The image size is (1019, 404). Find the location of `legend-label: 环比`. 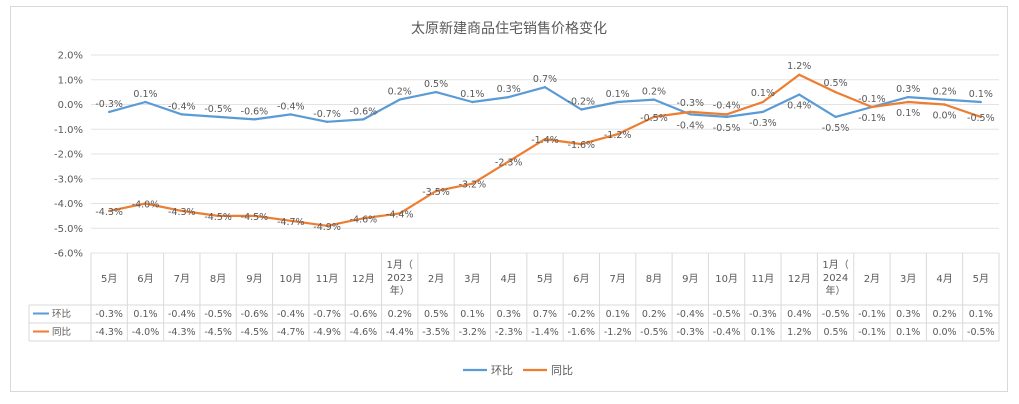

legend-label: 环比 is located at coordinates (502, 370).